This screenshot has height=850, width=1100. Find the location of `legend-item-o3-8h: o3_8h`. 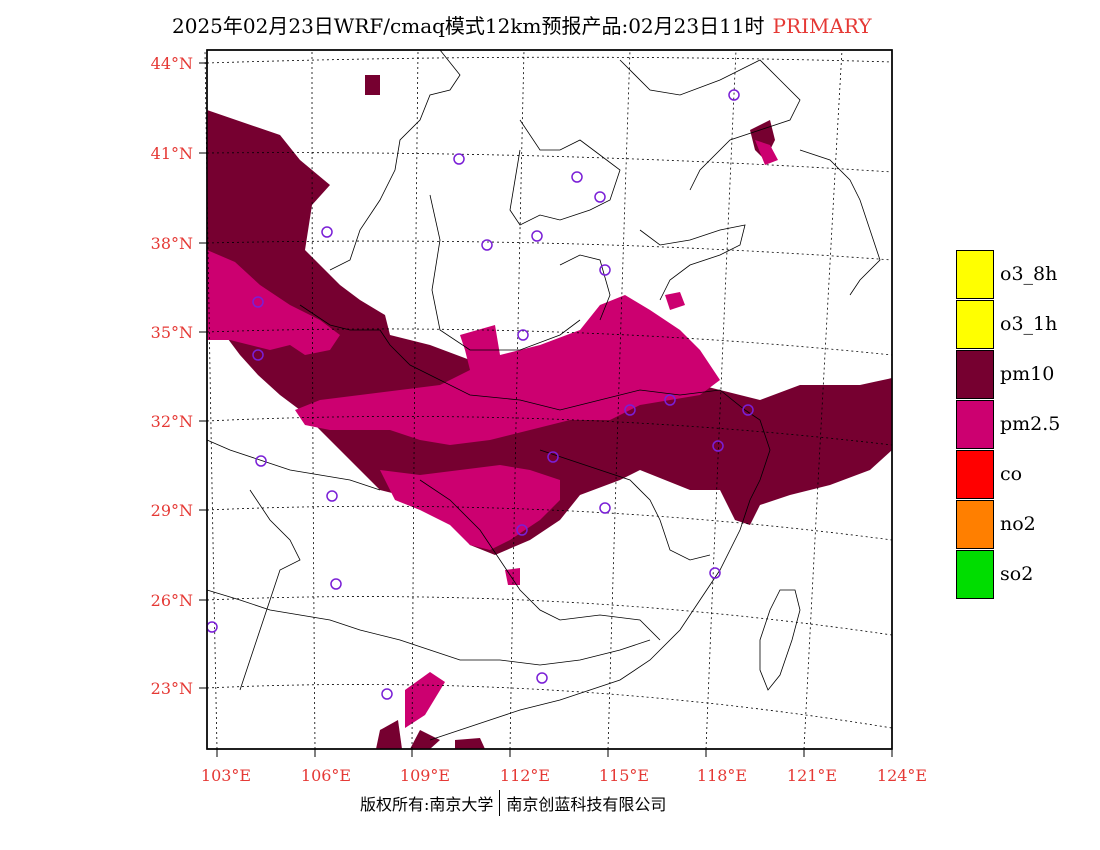

legend-item-o3-8h: o3_8h is located at coordinates (1008, 274).